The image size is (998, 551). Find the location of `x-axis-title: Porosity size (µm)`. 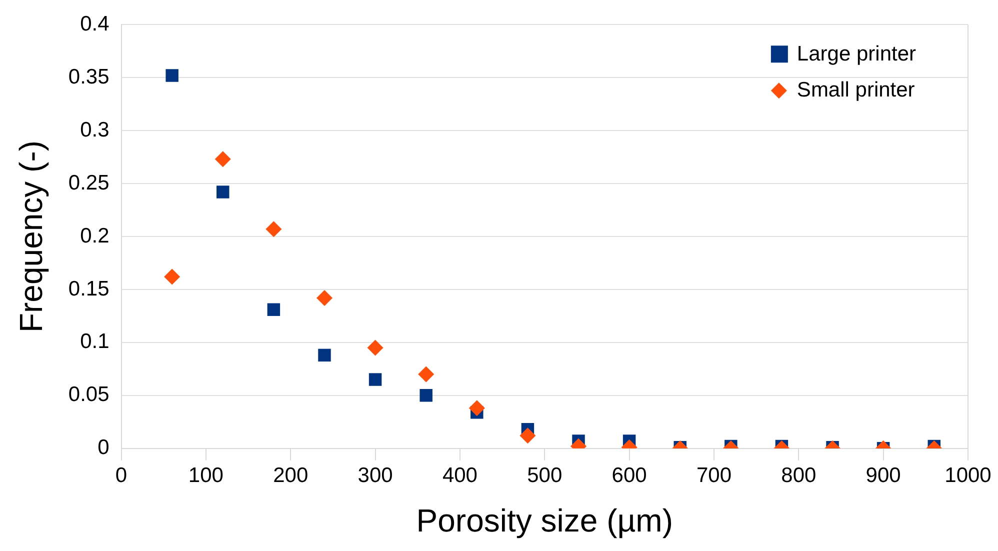

x-axis-title: Porosity size (µm) is located at coordinates (544, 520).